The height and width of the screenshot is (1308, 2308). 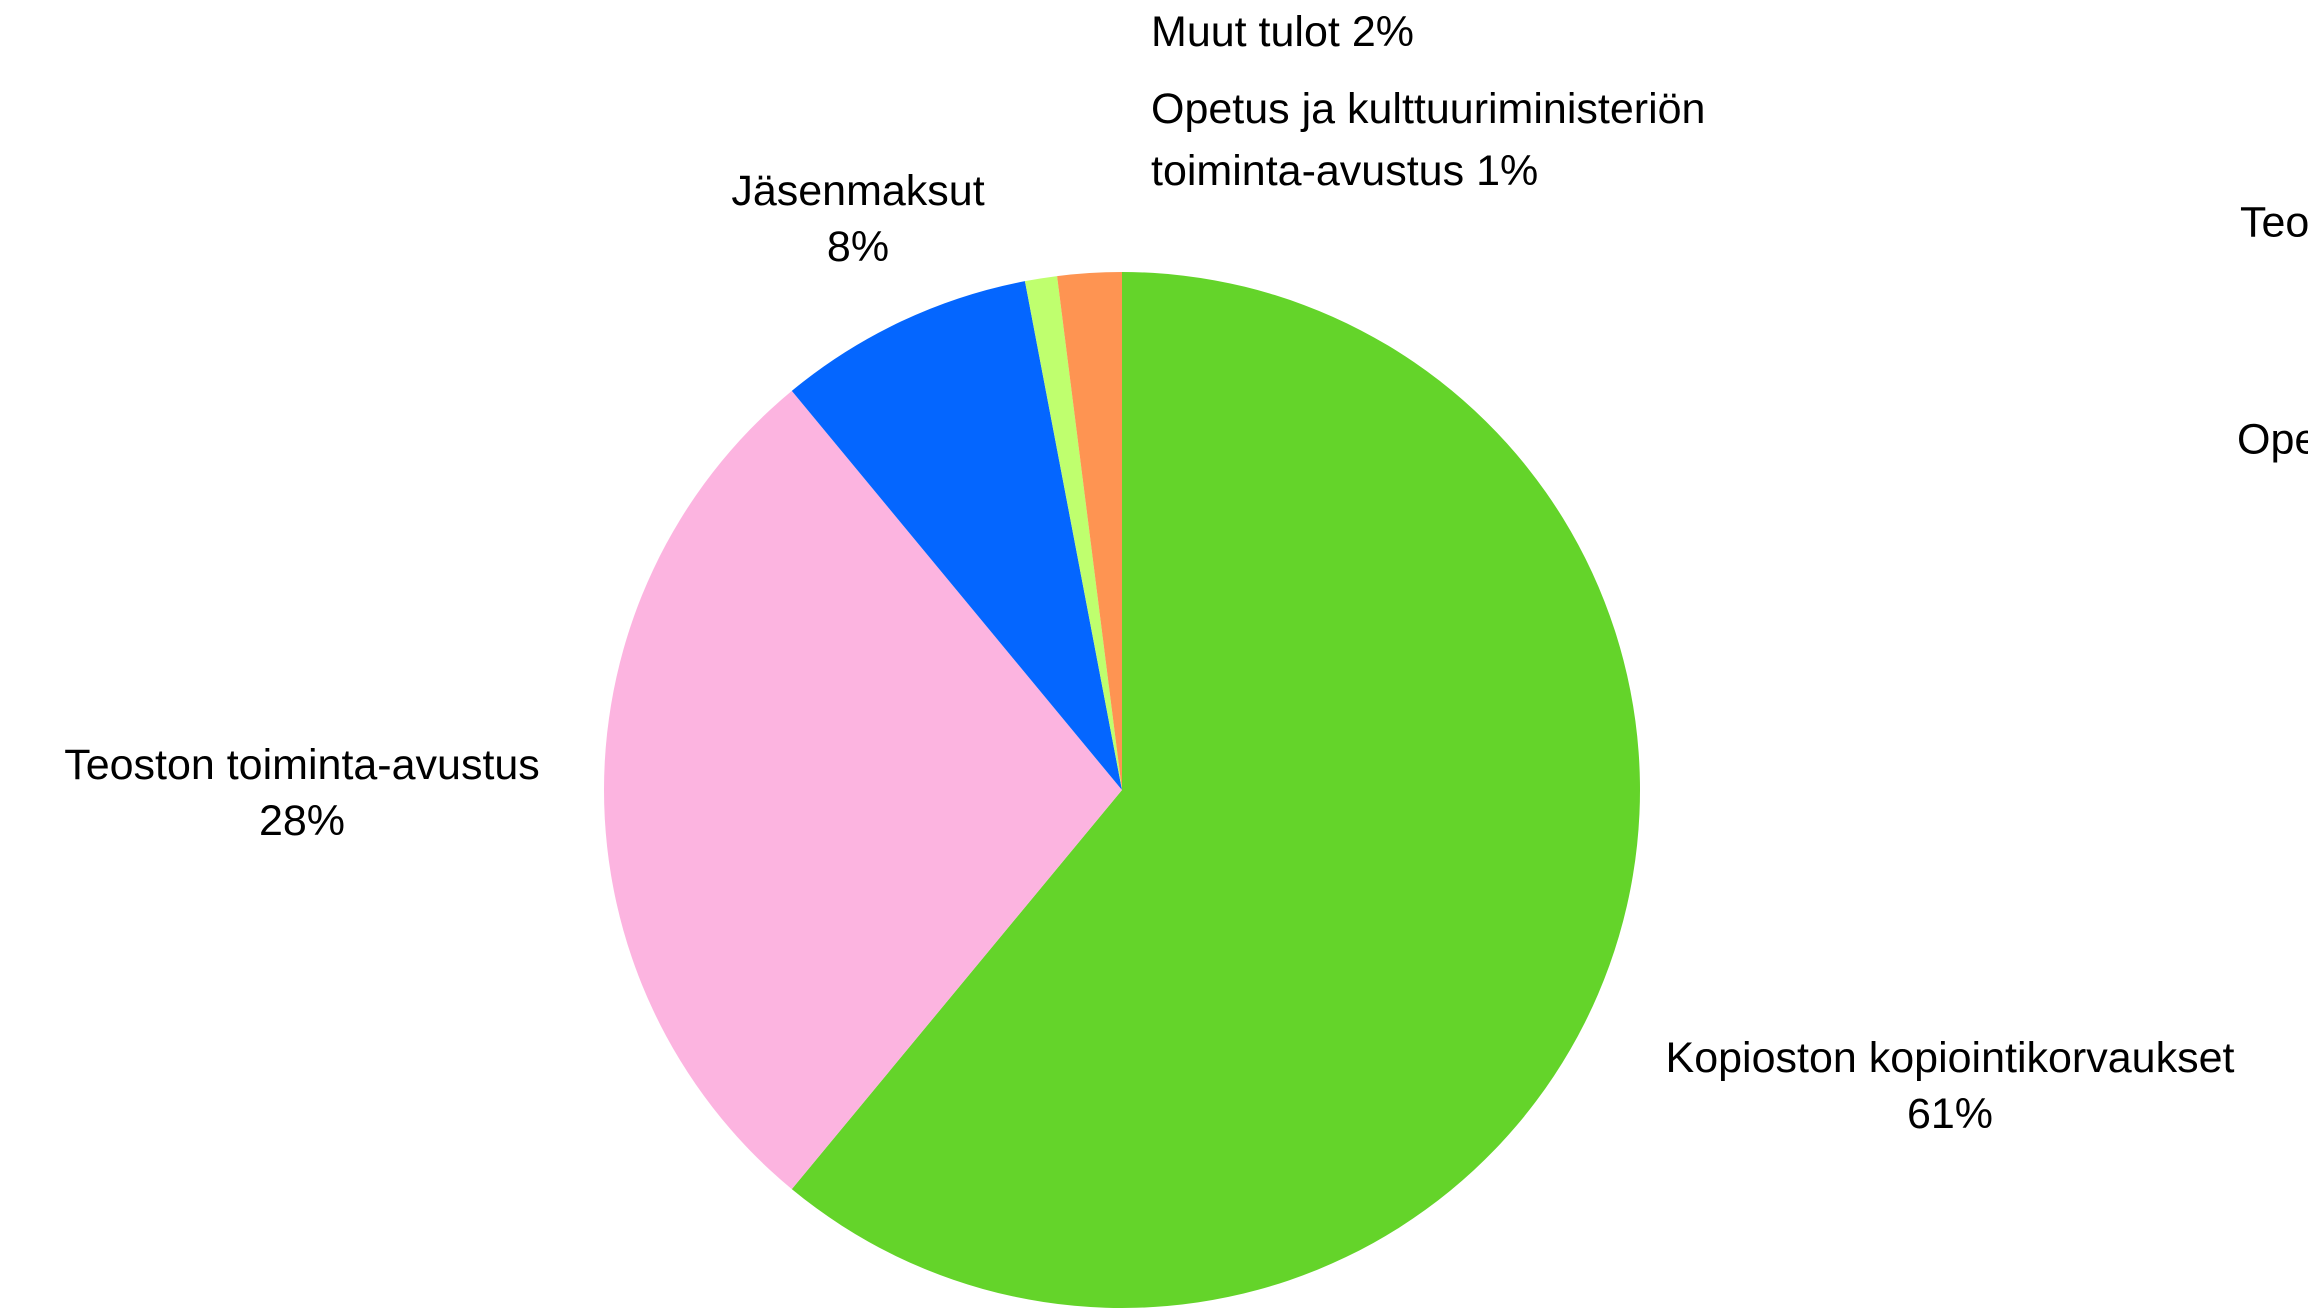 I want to click on slice-name: Muut tulot, so click(x=1245, y=32).